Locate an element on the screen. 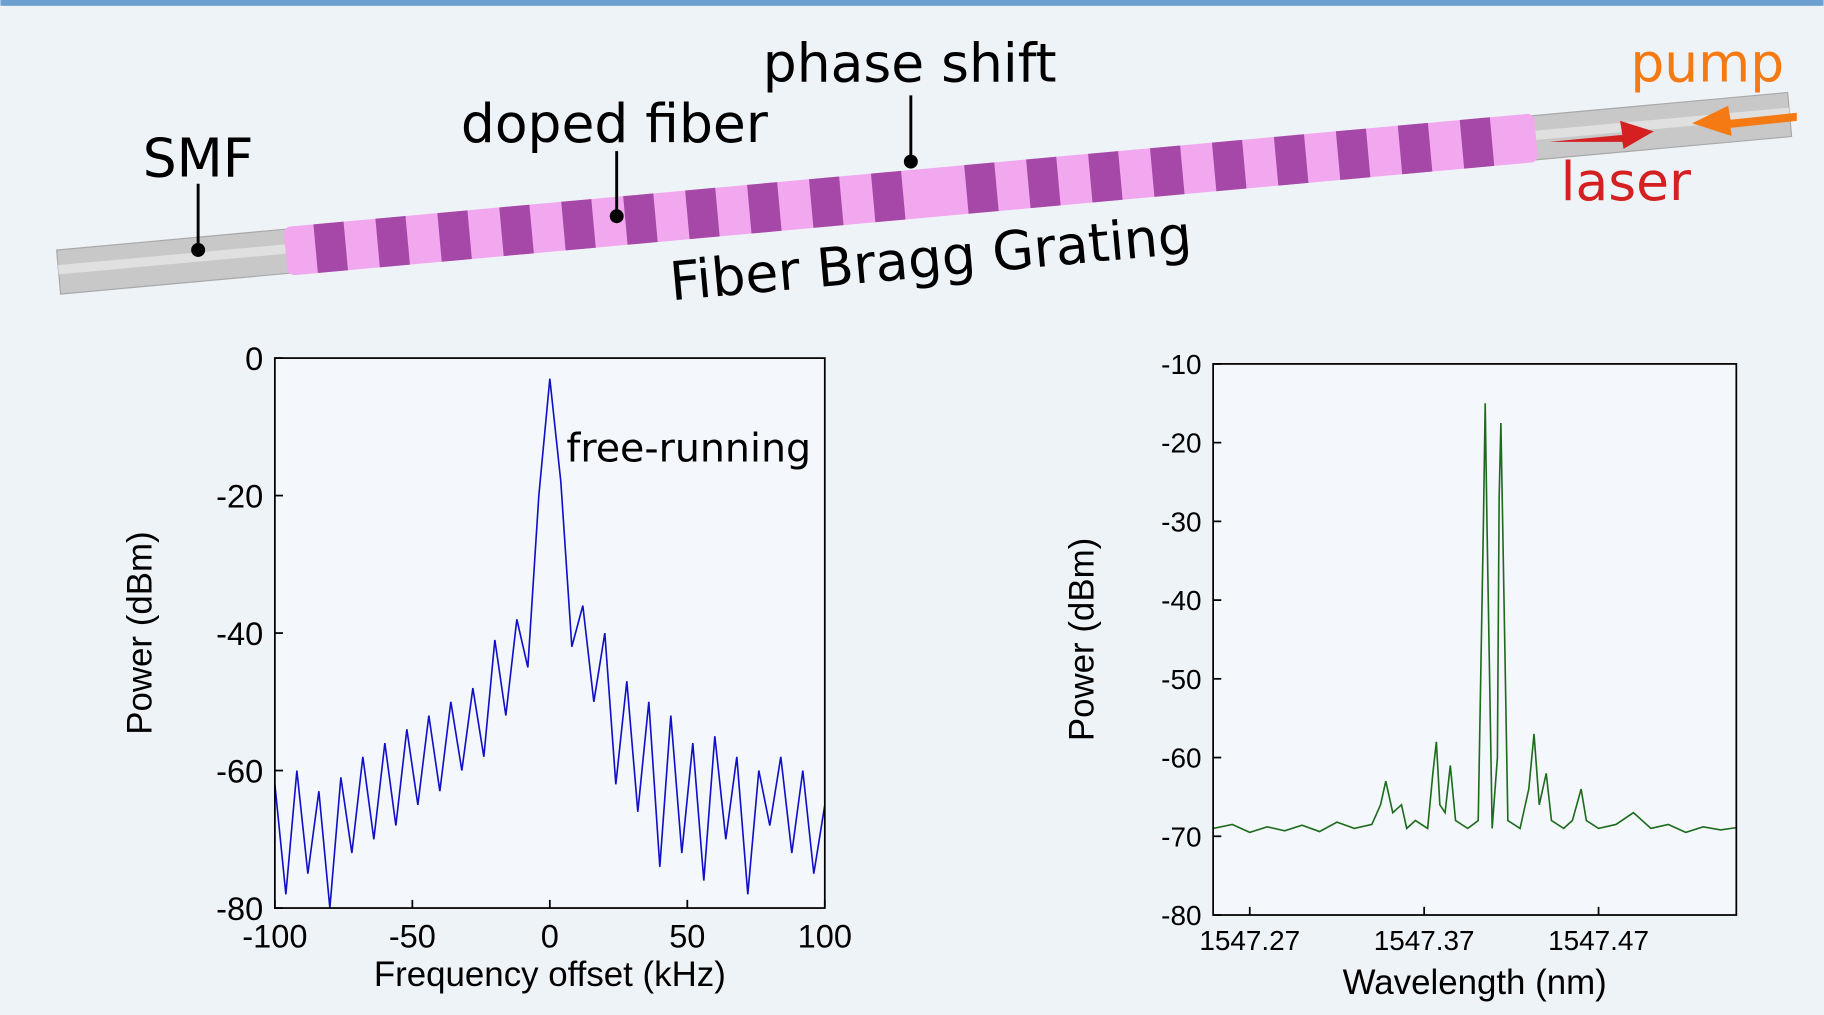  x-tick-label: 1547.47 is located at coordinates (1598, 940).